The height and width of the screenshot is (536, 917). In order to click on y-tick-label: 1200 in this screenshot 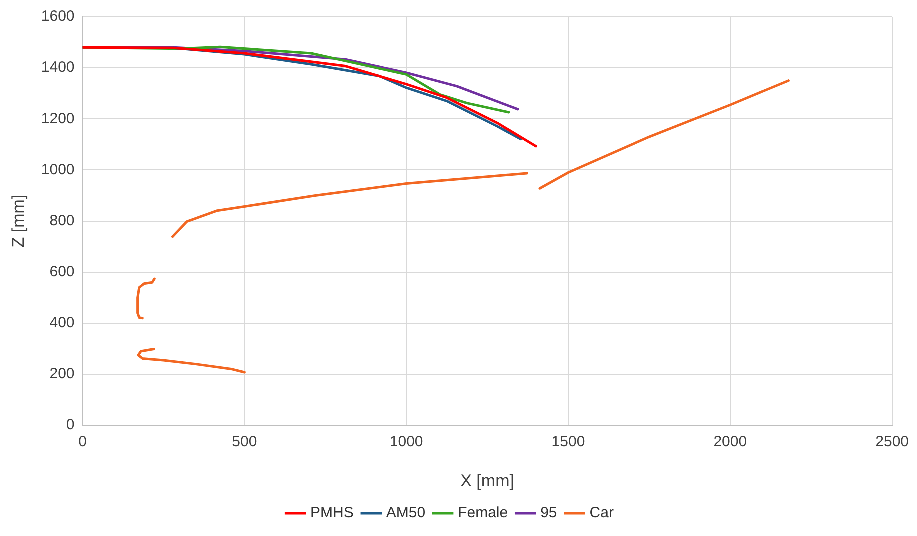, I will do `click(58, 119)`.